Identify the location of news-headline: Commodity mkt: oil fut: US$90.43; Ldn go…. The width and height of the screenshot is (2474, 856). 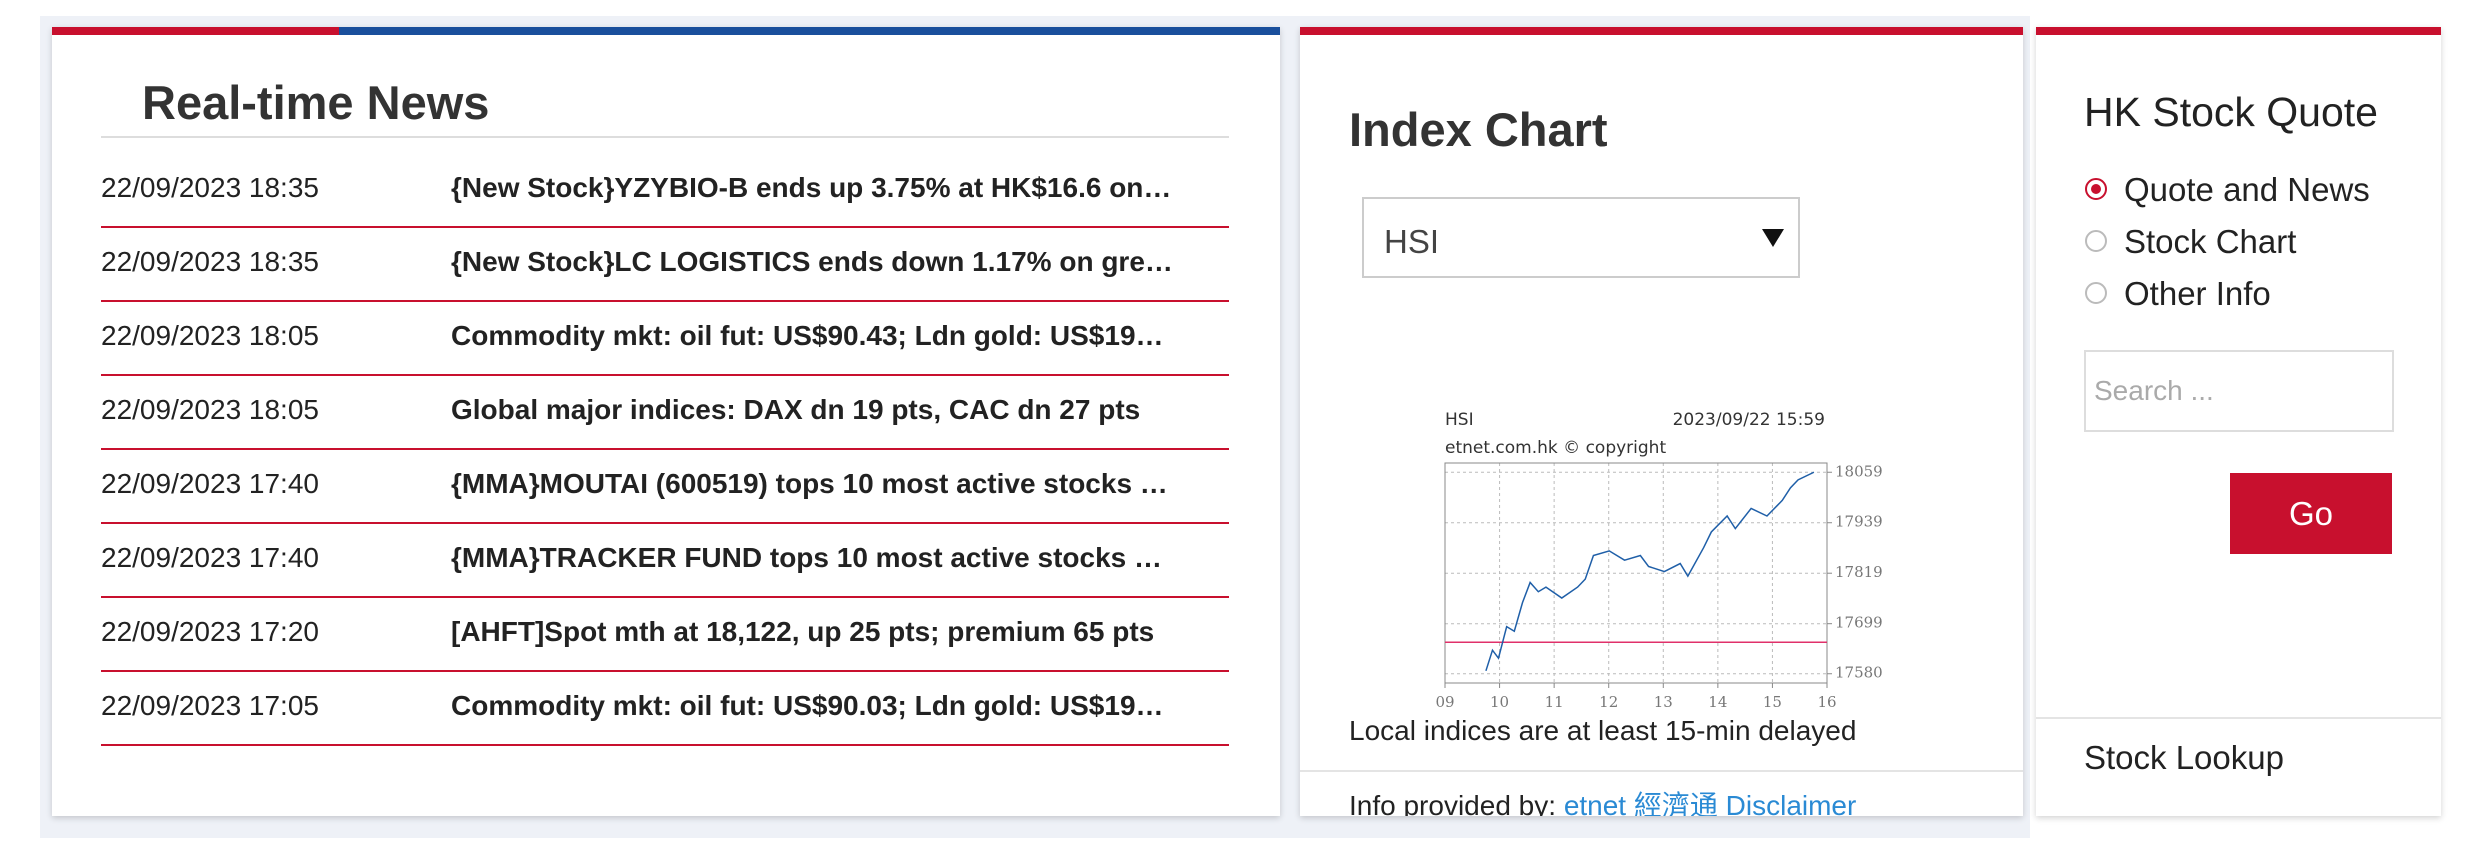
(807, 335).